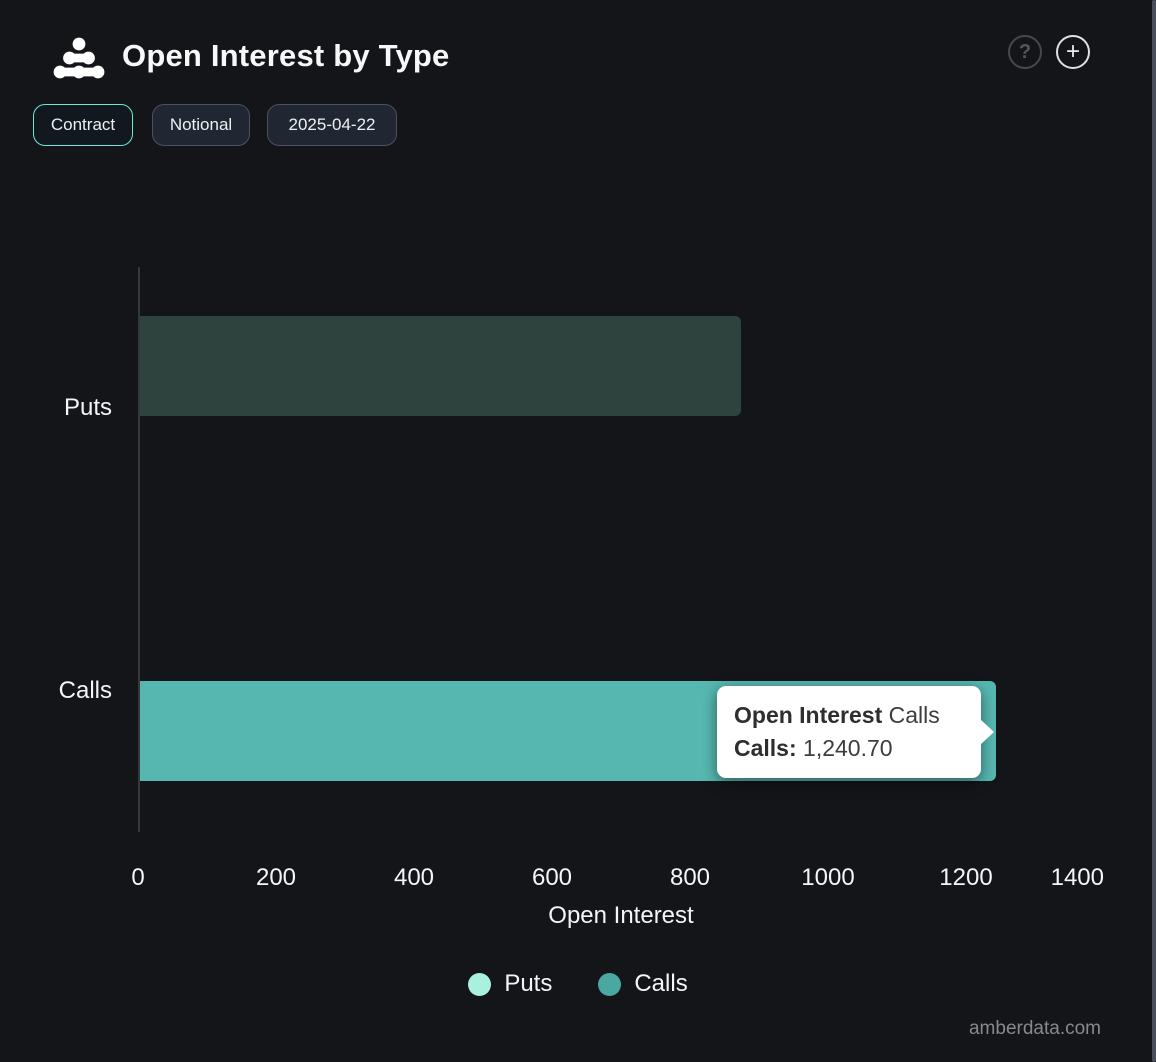  I want to click on x-tick-label: 0, so click(138, 877).